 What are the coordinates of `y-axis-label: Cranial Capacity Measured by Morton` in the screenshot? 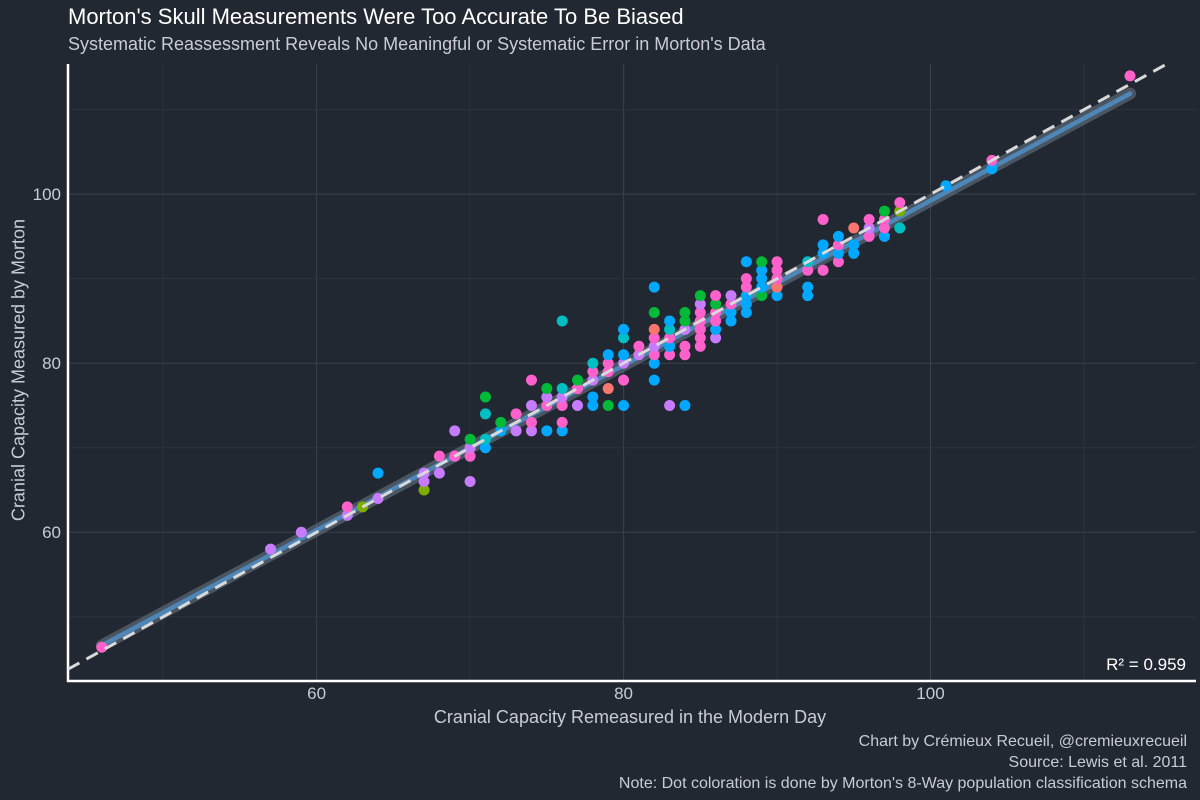 It's located at (18, 370).